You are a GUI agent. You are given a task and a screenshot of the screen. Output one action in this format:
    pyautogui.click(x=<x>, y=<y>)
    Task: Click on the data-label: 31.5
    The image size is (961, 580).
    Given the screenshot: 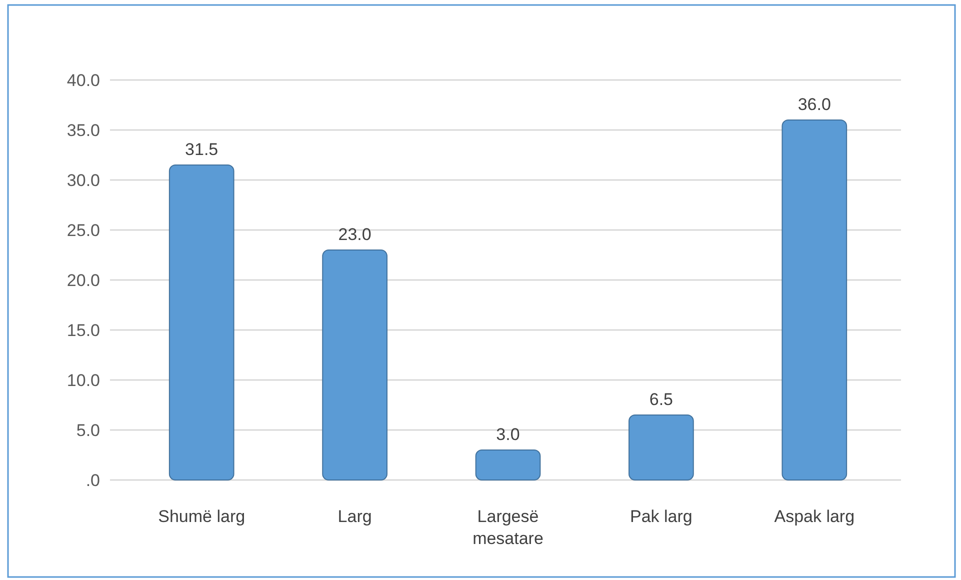 What is the action you would take?
    pyautogui.click(x=201, y=149)
    